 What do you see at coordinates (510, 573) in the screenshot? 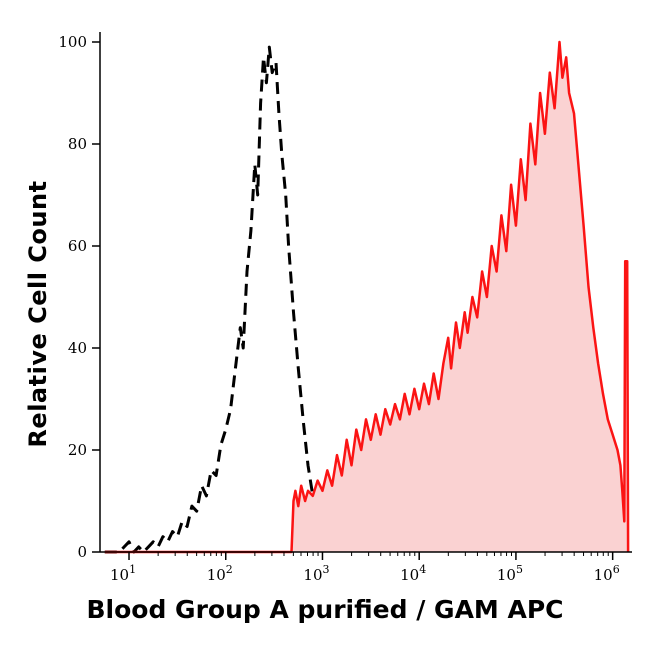
I see `x-tick-label: 10⁵` at bounding box center [510, 573].